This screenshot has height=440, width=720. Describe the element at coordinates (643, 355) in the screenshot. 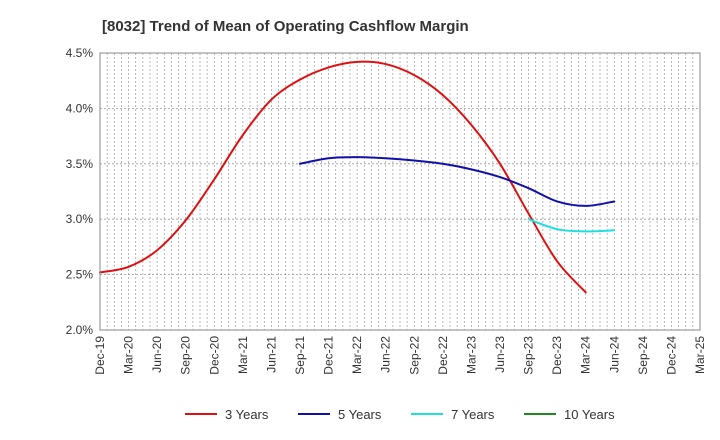

I see `x-tick-label: Sep-24` at that location.